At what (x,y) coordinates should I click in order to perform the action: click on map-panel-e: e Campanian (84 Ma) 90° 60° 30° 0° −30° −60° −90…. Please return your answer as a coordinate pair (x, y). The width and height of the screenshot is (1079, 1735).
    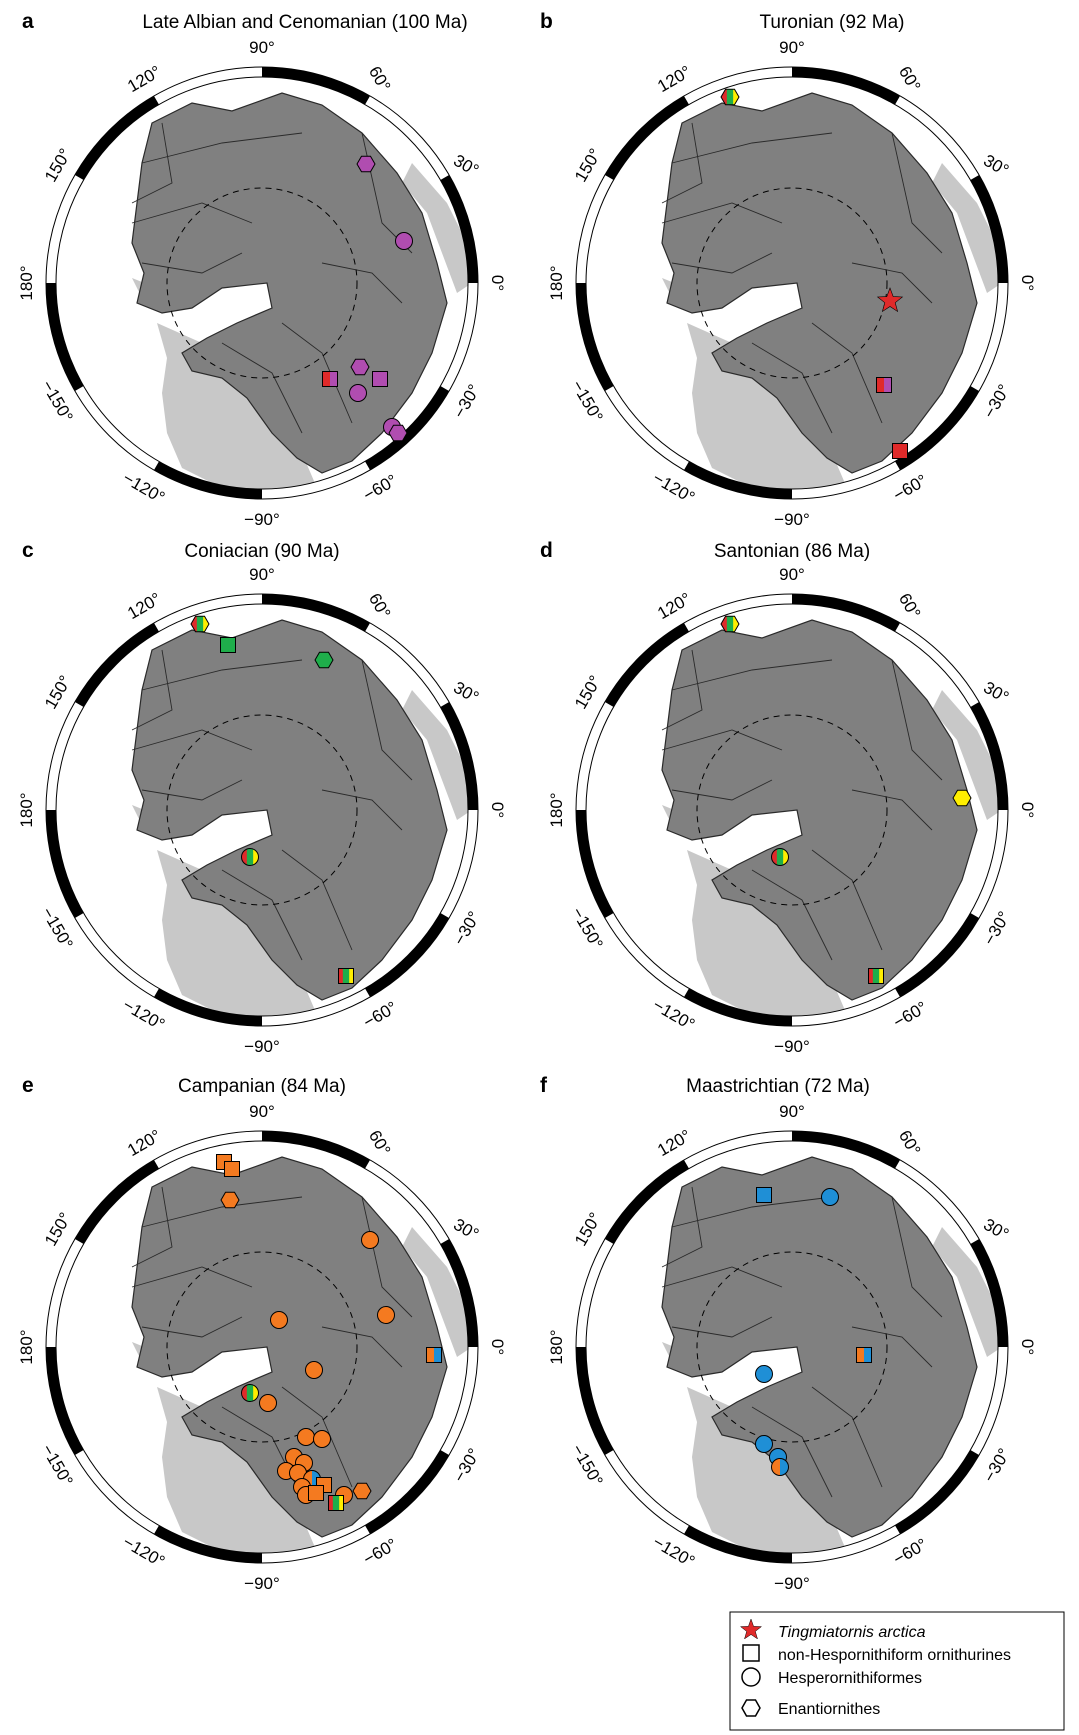
    Looking at the image, I should click on (262, 1333).